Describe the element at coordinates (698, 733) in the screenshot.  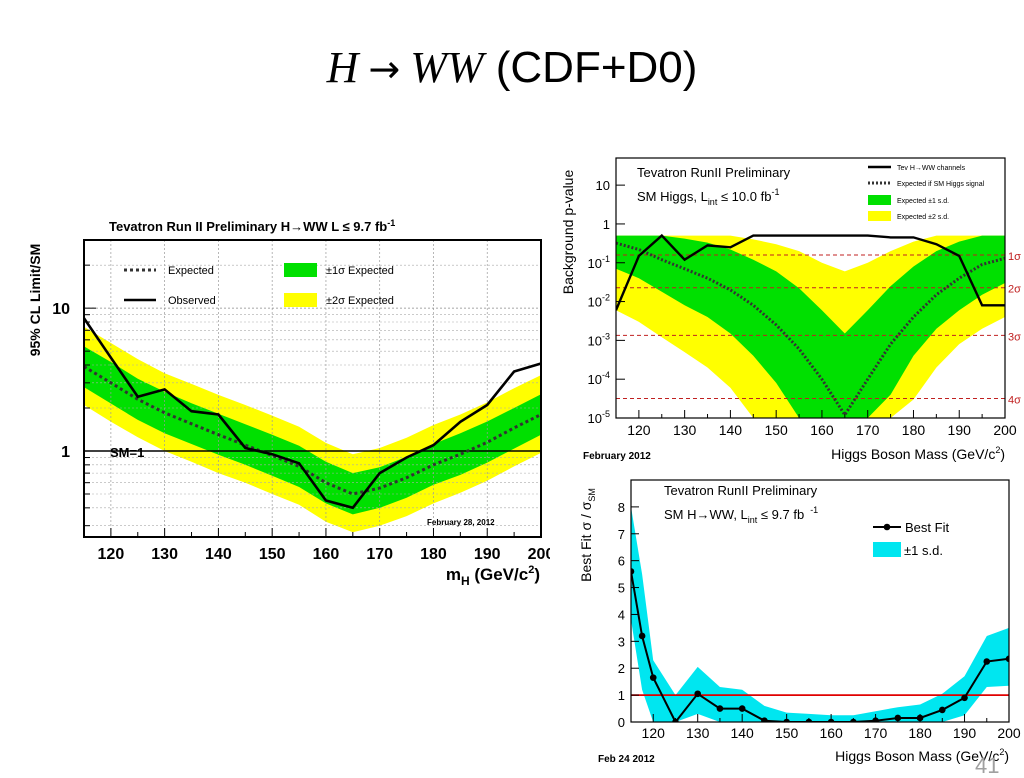
I see `bestfit-x-tick-label: 130` at that location.